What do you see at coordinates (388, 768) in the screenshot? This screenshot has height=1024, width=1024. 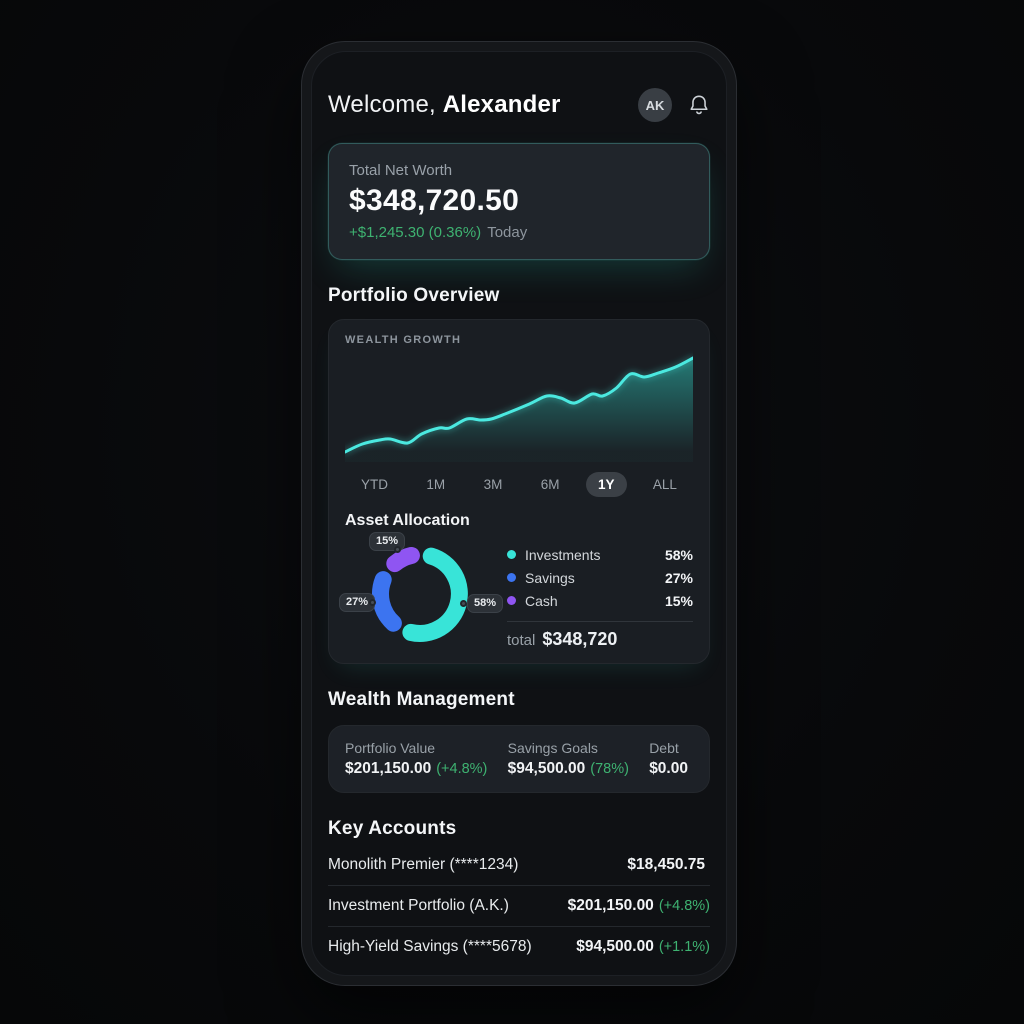 I see `stat-value: $201,150.00` at bounding box center [388, 768].